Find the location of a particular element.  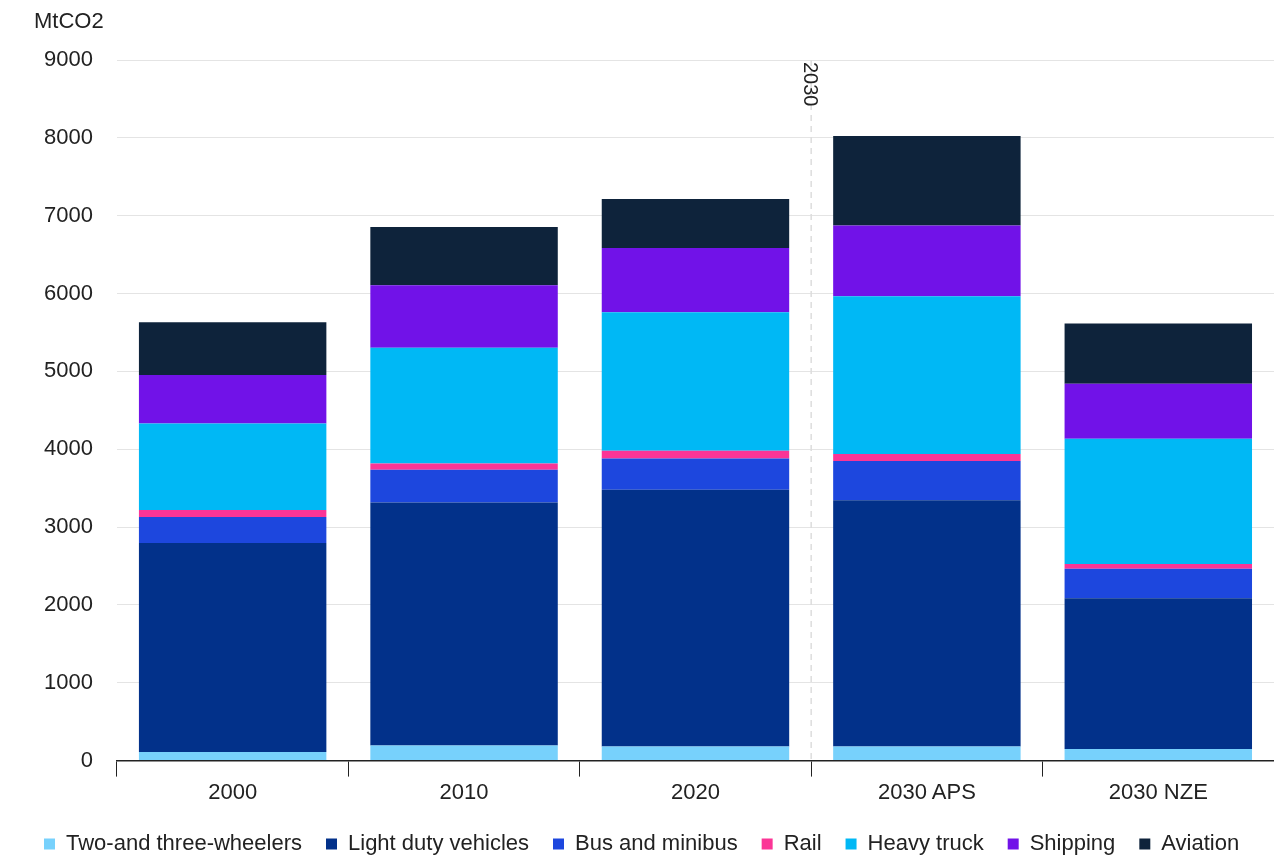

legend-label: Bus and minibus is located at coordinates (656, 843).